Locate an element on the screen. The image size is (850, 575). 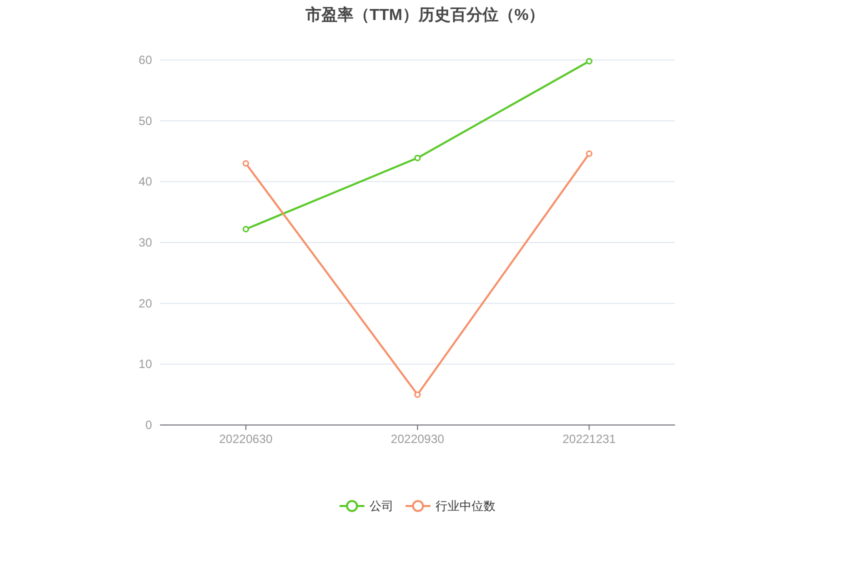
y-tick-label: 50 is located at coordinates (145, 121).